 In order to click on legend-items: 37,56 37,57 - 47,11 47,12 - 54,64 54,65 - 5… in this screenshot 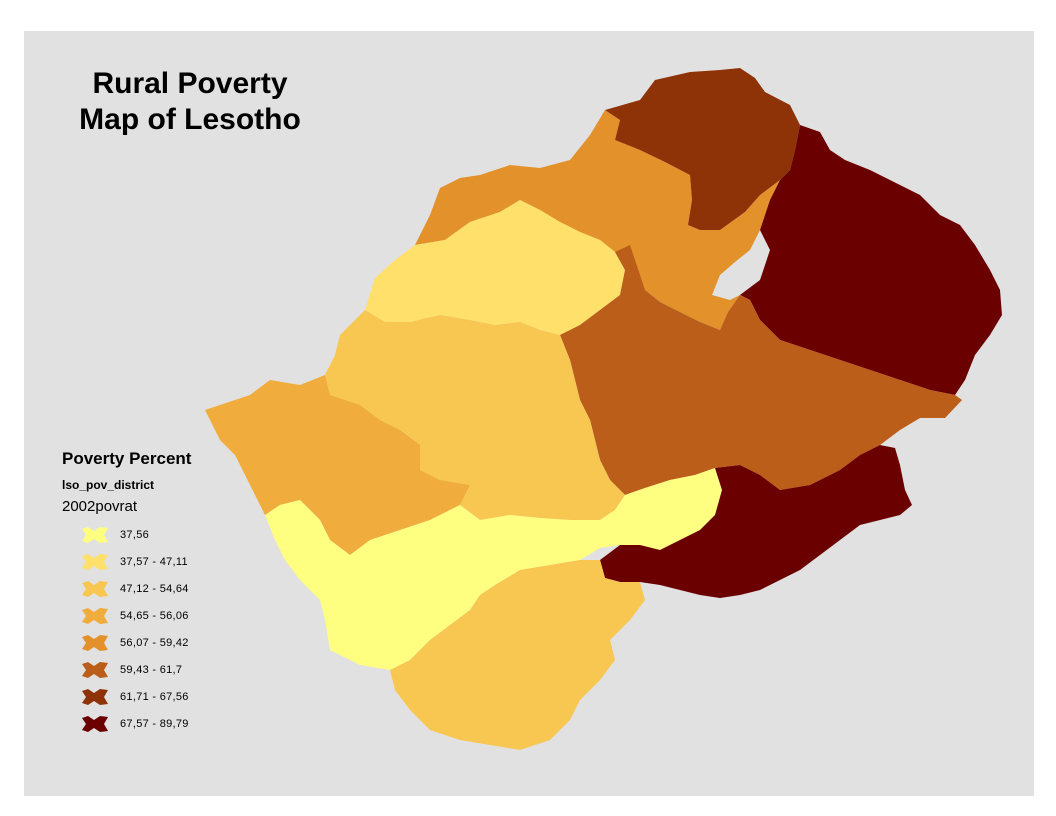, I will do `click(126, 629)`.